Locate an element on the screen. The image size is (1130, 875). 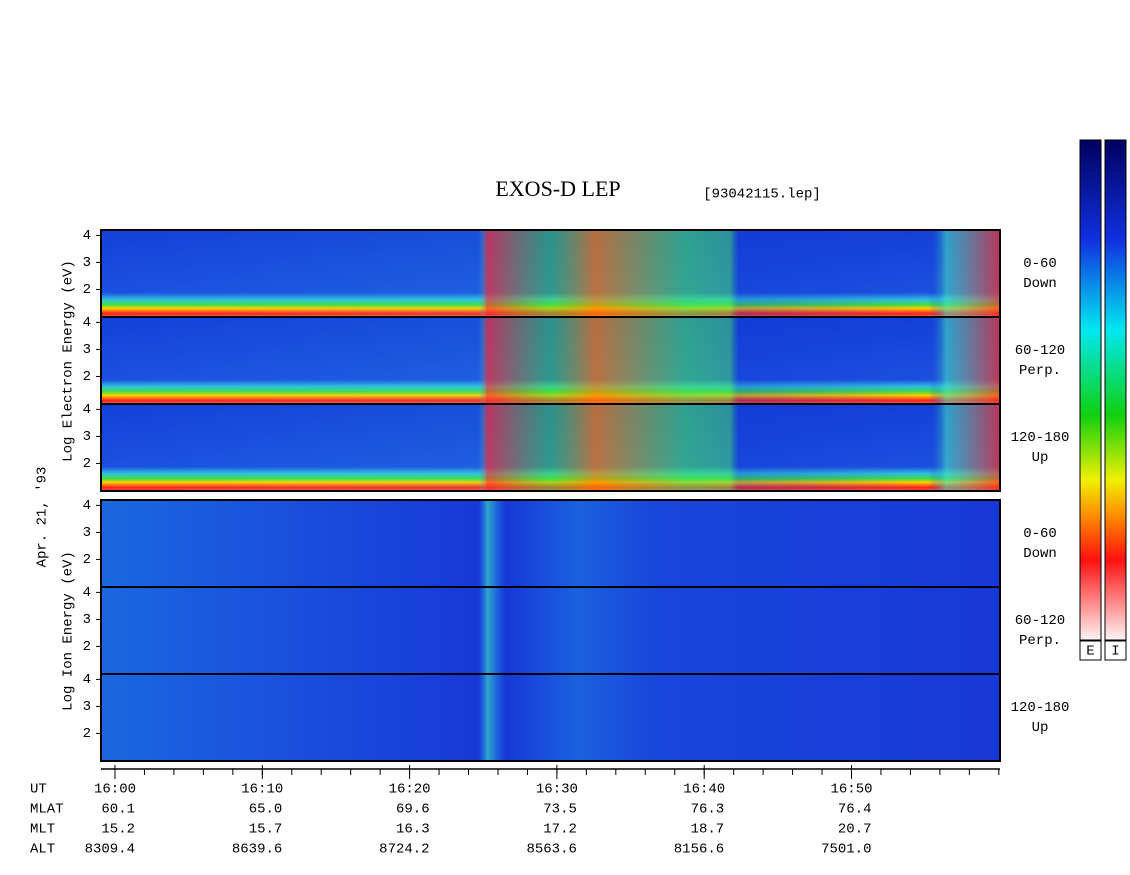
alt-value: 8724.2 is located at coordinates (404, 850).